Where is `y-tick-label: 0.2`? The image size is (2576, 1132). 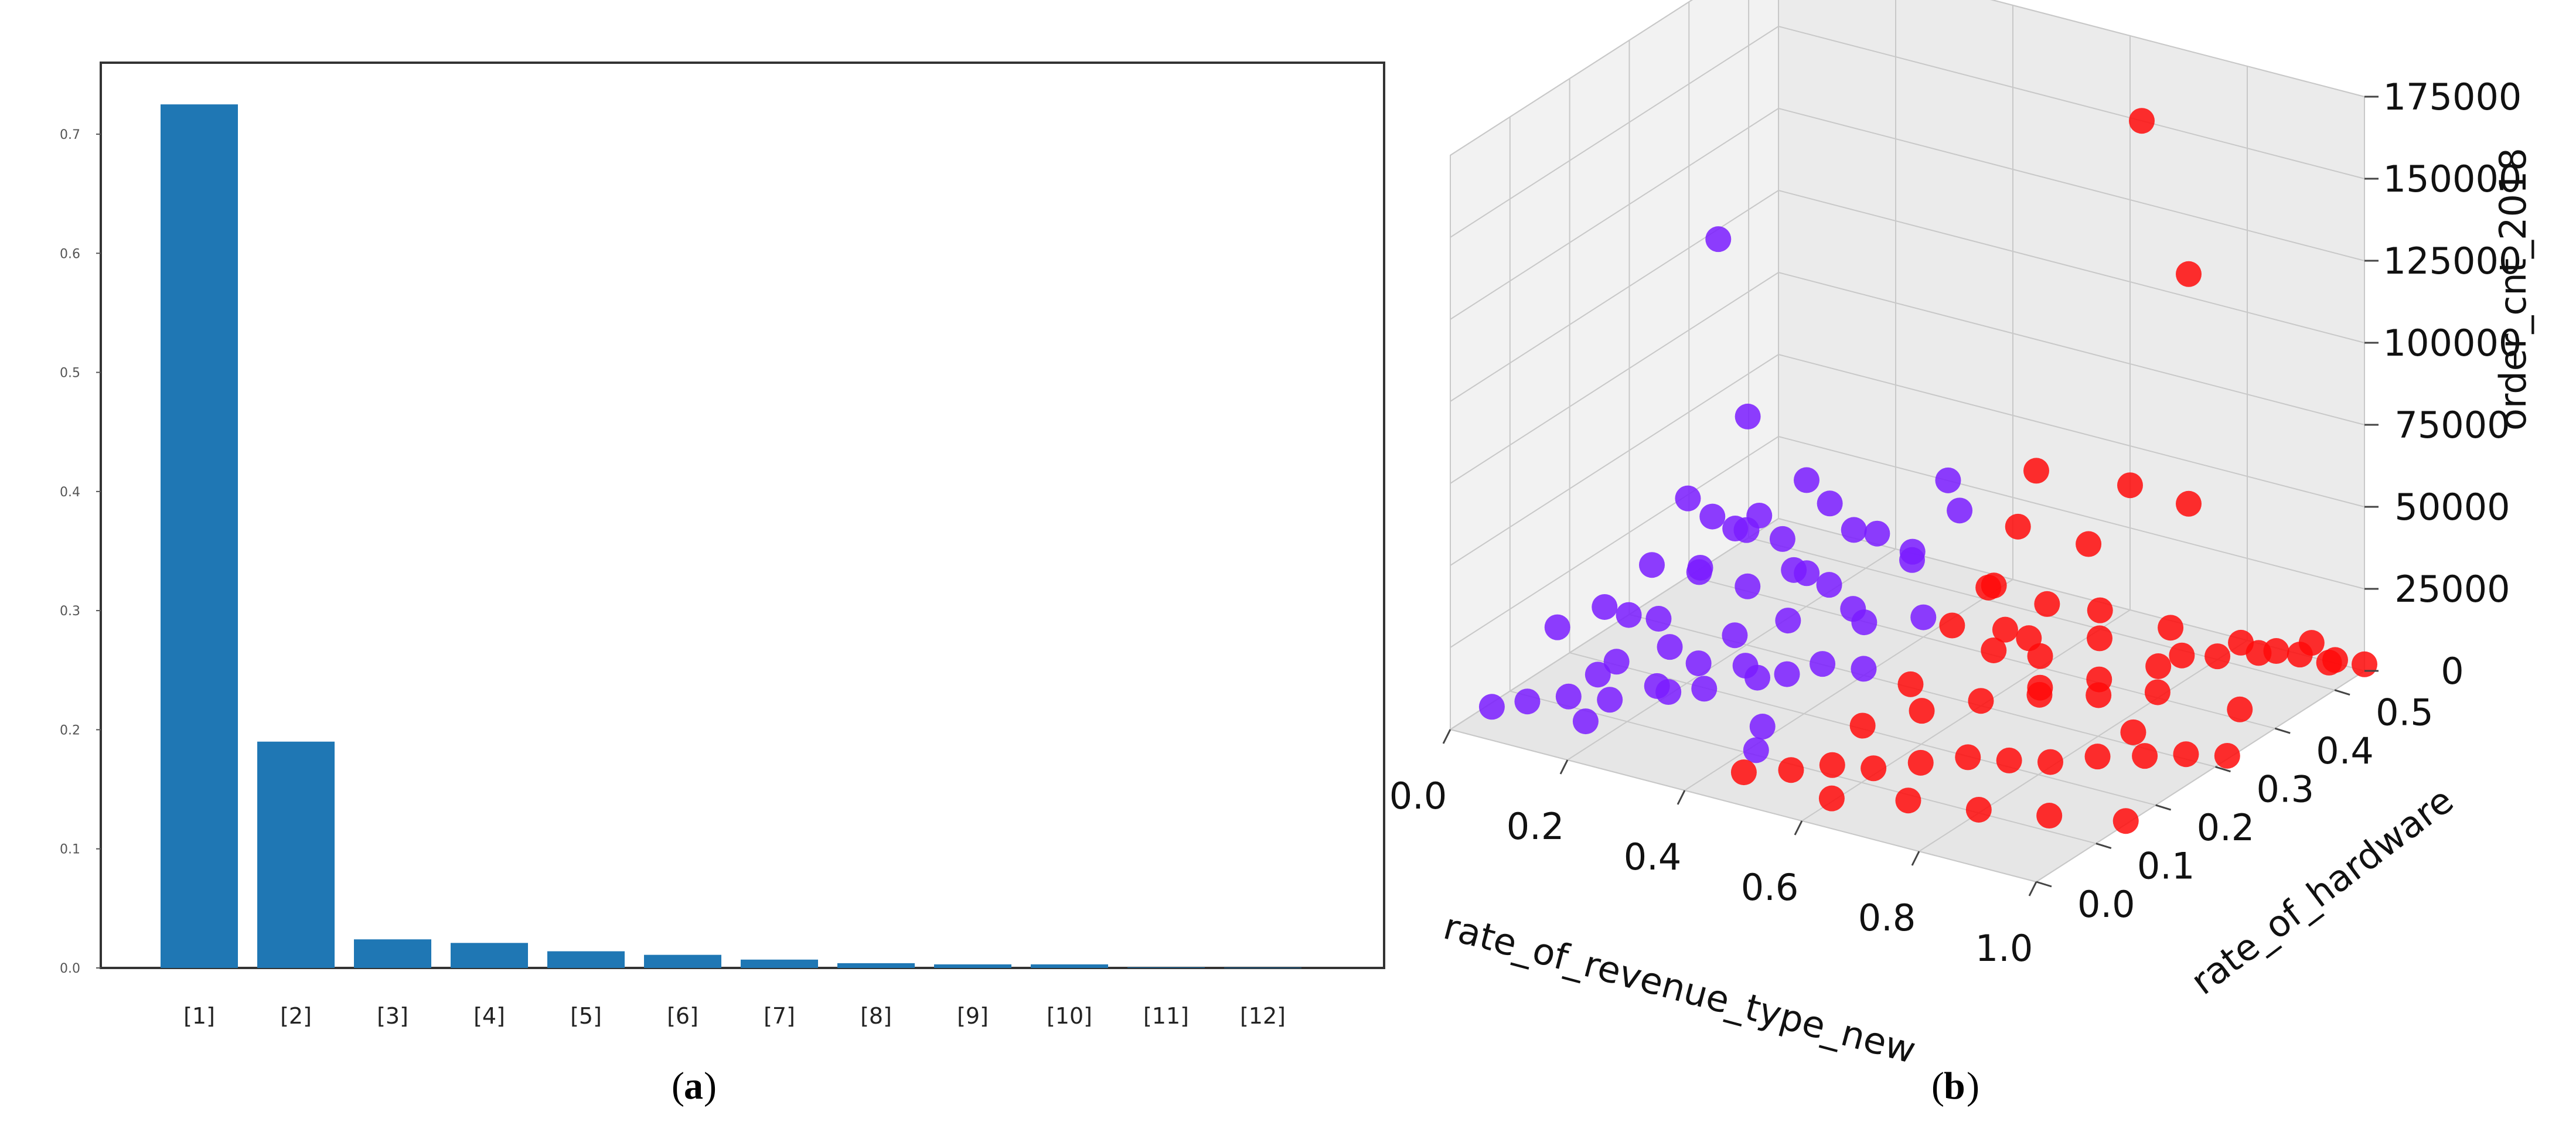
y-tick-label: 0.2 is located at coordinates (70, 730).